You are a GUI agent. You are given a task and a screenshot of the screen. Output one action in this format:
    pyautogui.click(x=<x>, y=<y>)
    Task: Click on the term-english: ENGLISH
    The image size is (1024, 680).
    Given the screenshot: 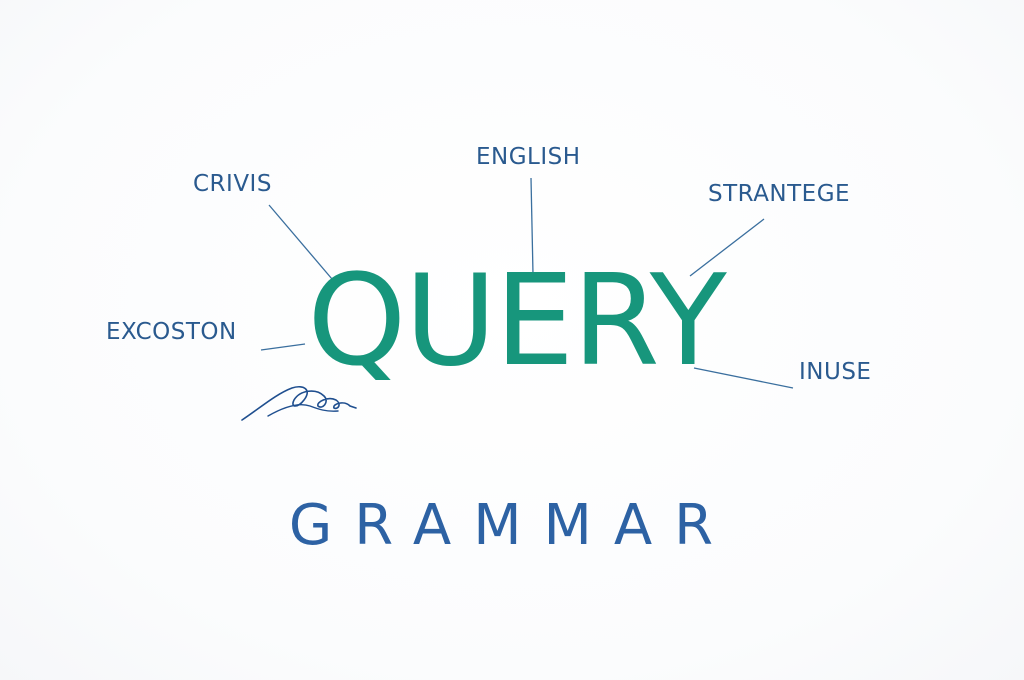 What is the action you would take?
    pyautogui.click(x=528, y=157)
    